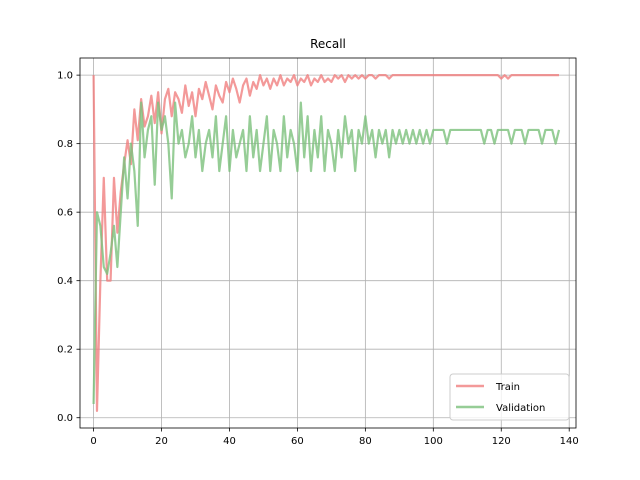 This screenshot has height=480, width=640. Describe the element at coordinates (93, 441) in the screenshot. I see `x-tick-label: 0` at that location.